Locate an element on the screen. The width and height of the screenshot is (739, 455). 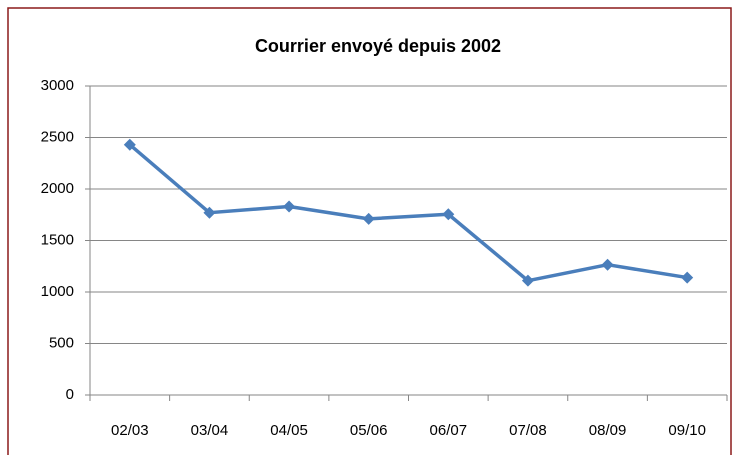
chart-title: Courrier envoyé depuis 2002 is located at coordinates (378, 46).